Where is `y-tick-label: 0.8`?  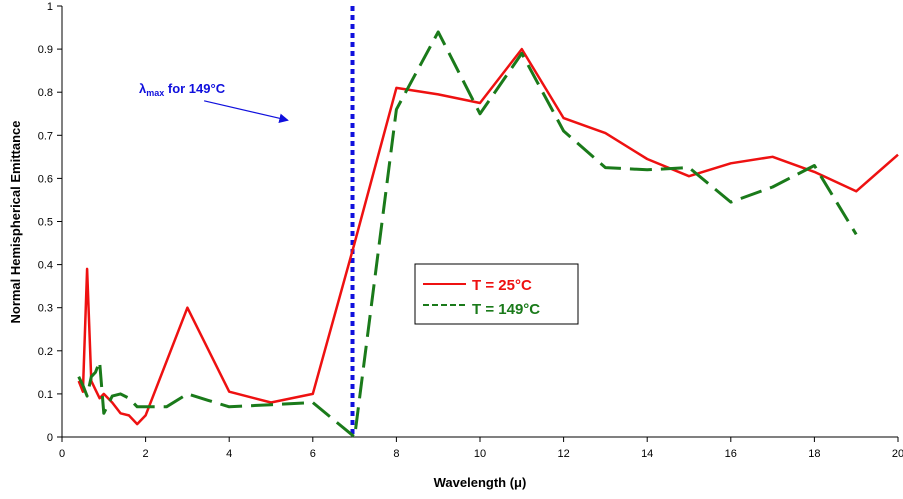
y-tick-label: 0.8 is located at coordinates (45, 93).